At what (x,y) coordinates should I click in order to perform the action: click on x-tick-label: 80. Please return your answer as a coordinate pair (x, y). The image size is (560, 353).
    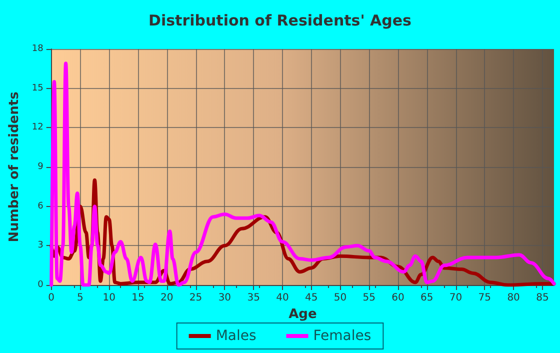
    Looking at the image, I should click on (513, 298).